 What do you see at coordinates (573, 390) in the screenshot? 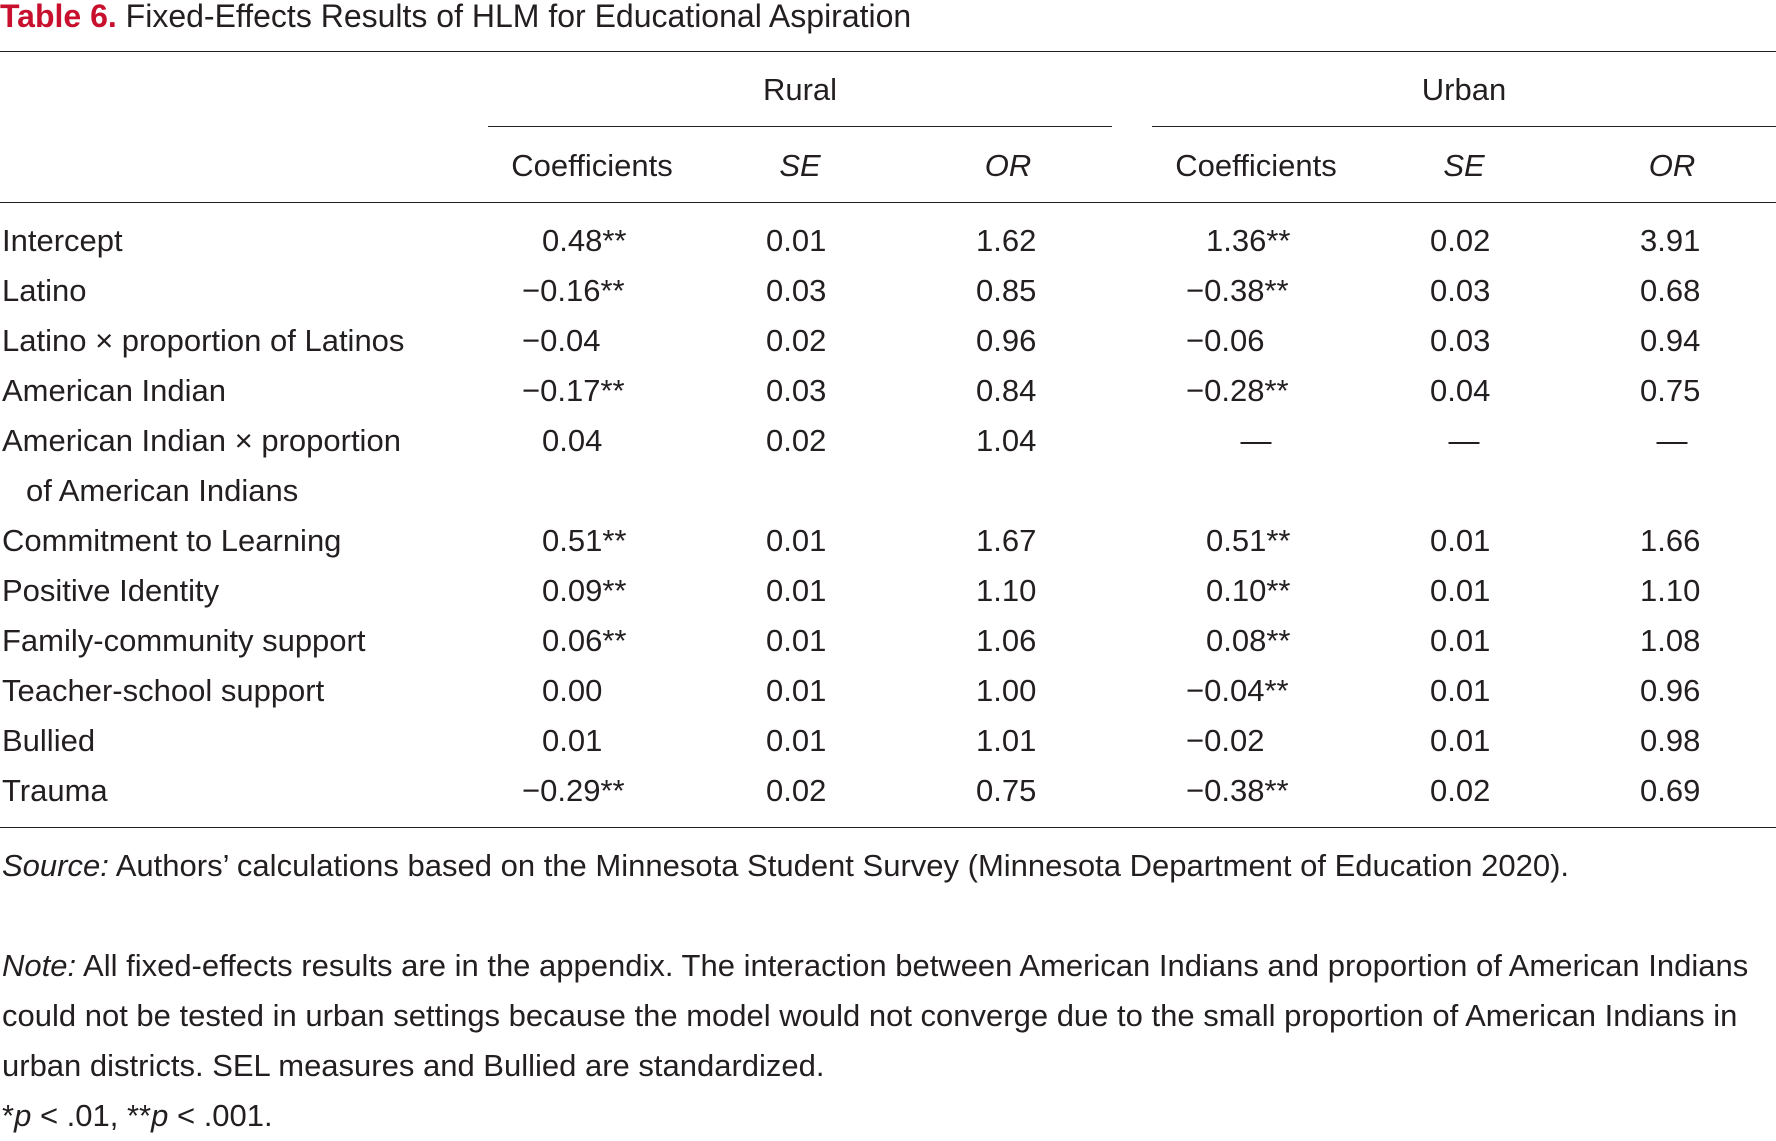
I see `cell-rural-coefficient: −0.17**` at bounding box center [573, 390].